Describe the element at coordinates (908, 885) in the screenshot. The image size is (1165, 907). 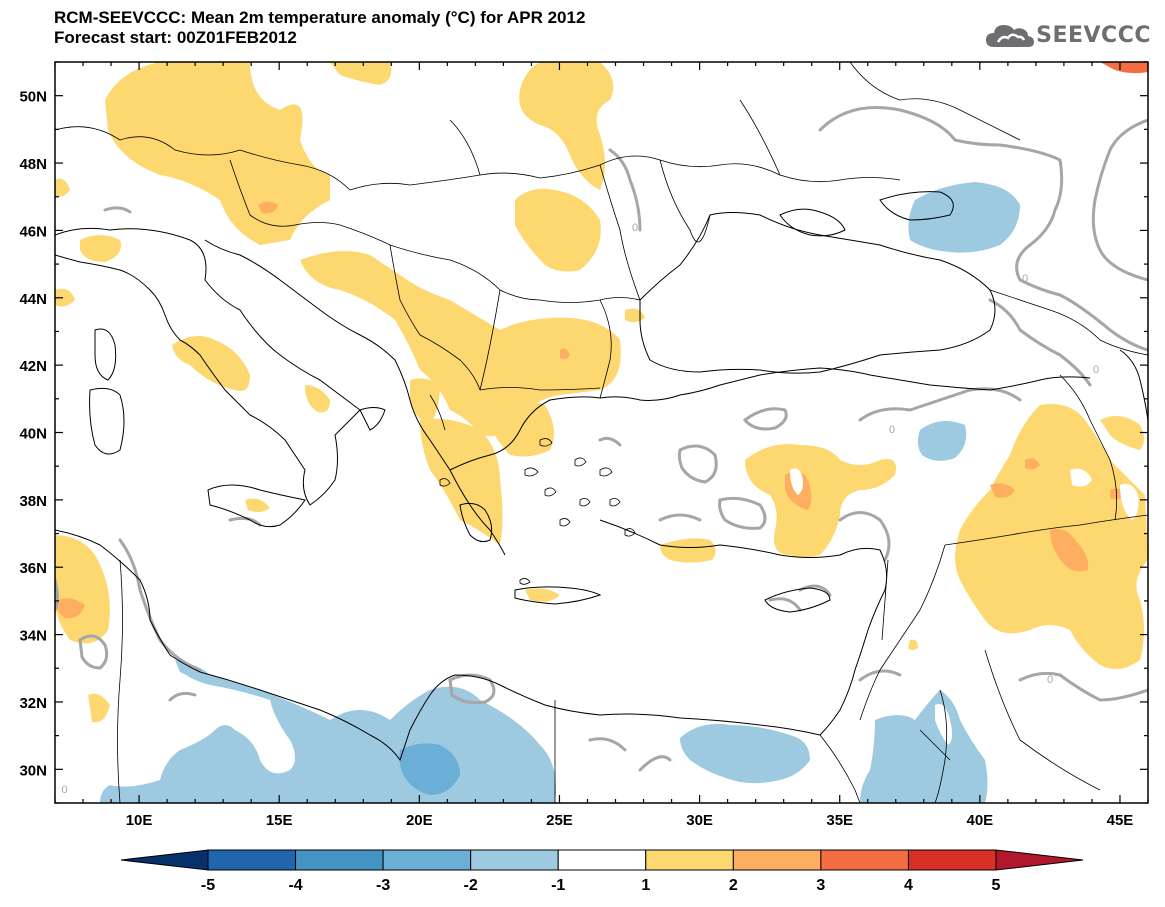
I see `colorbar-label: 4` at that location.